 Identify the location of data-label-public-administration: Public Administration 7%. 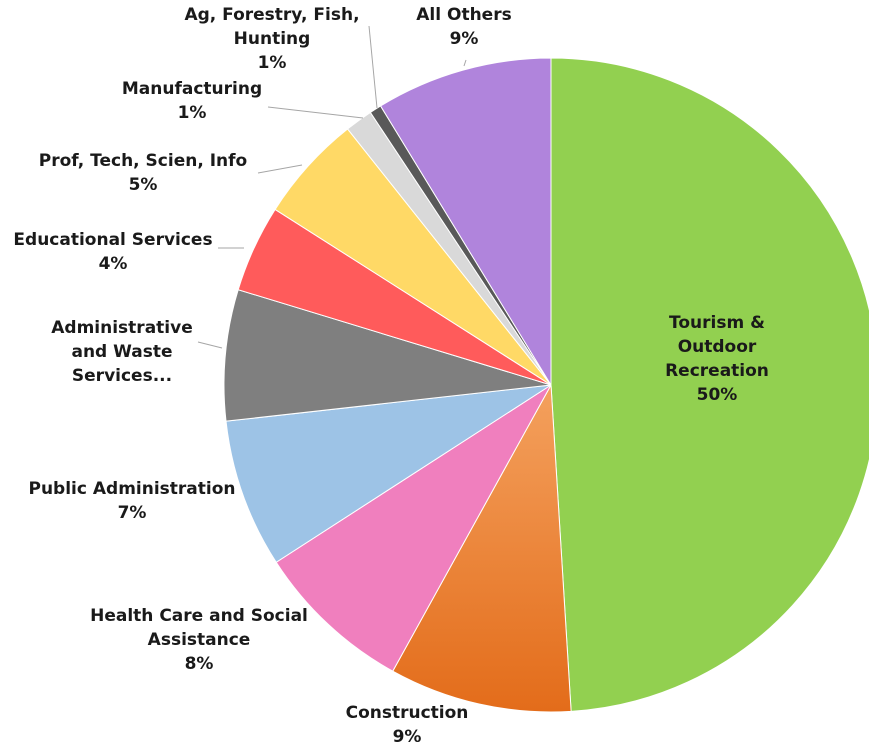
(131, 501).